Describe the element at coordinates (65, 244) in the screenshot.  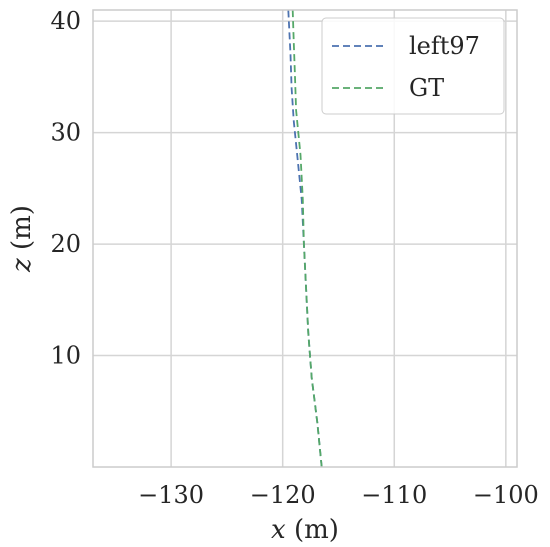
I see `y-tick-label: 20` at that location.